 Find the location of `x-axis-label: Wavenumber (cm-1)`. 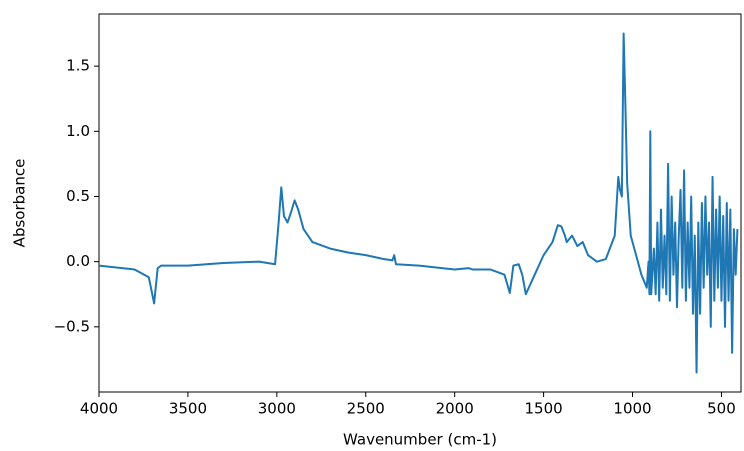

x-axis-label: Wavenumber (cm-1) is located at coordinates (420, 440).